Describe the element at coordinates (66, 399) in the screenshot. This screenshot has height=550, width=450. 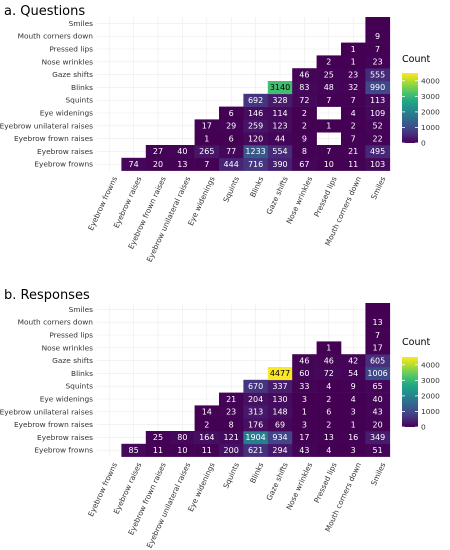
I see `y-tick-label-eye-widenings: Eye widenings` at that location.